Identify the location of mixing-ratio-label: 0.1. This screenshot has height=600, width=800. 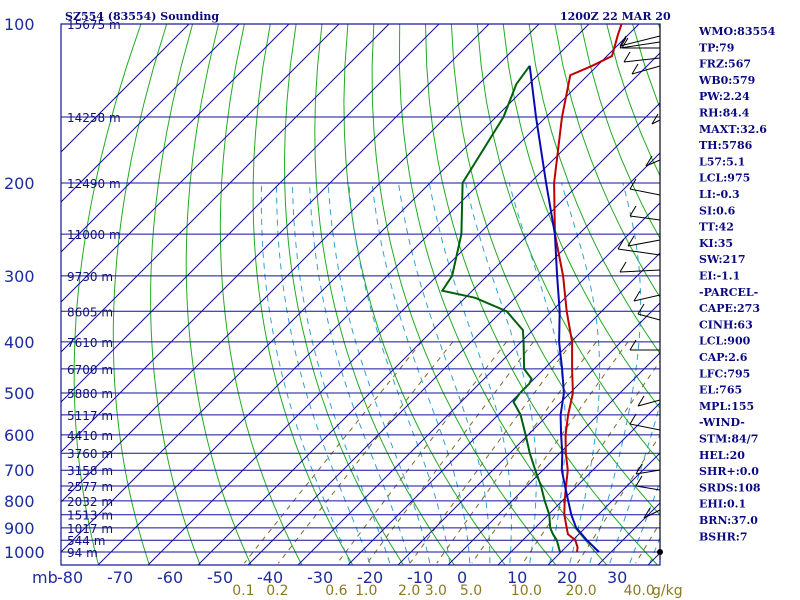
(243, 591).